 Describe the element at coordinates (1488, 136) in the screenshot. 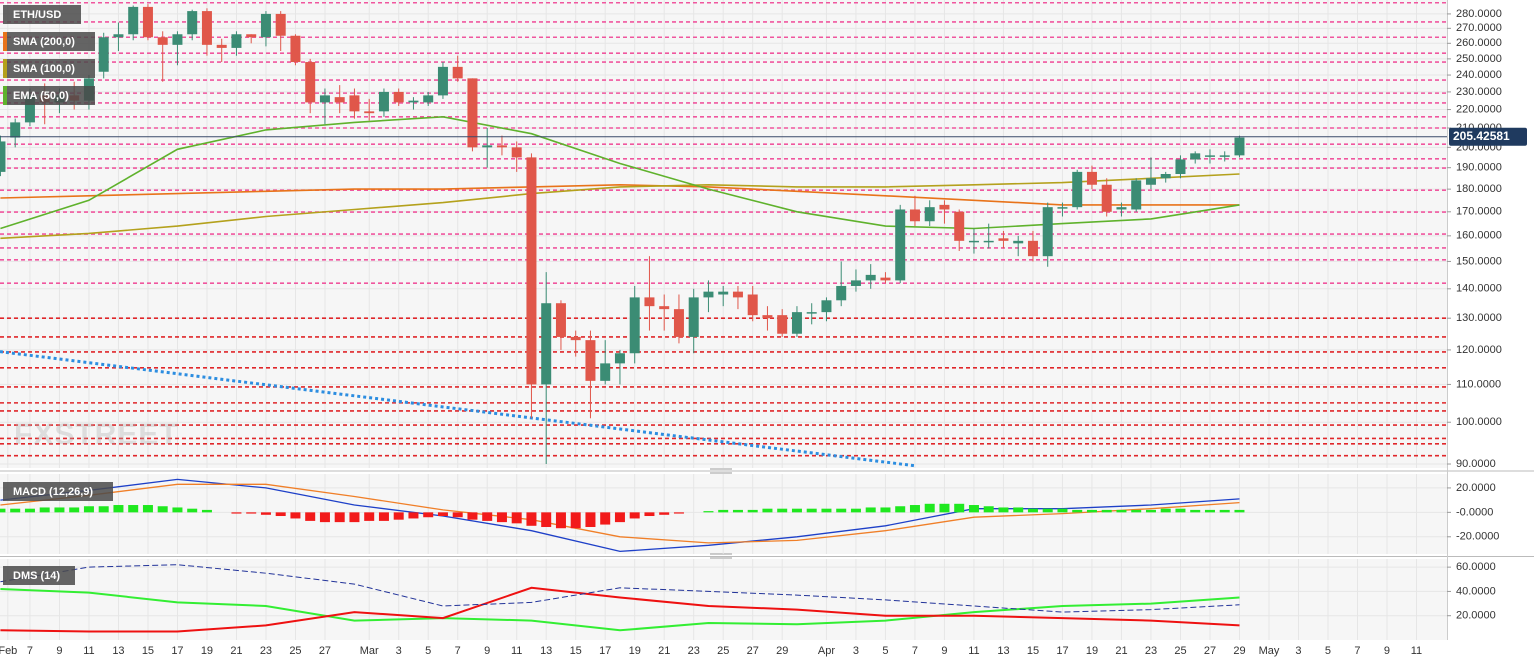

I see `last-price-box` at that location.